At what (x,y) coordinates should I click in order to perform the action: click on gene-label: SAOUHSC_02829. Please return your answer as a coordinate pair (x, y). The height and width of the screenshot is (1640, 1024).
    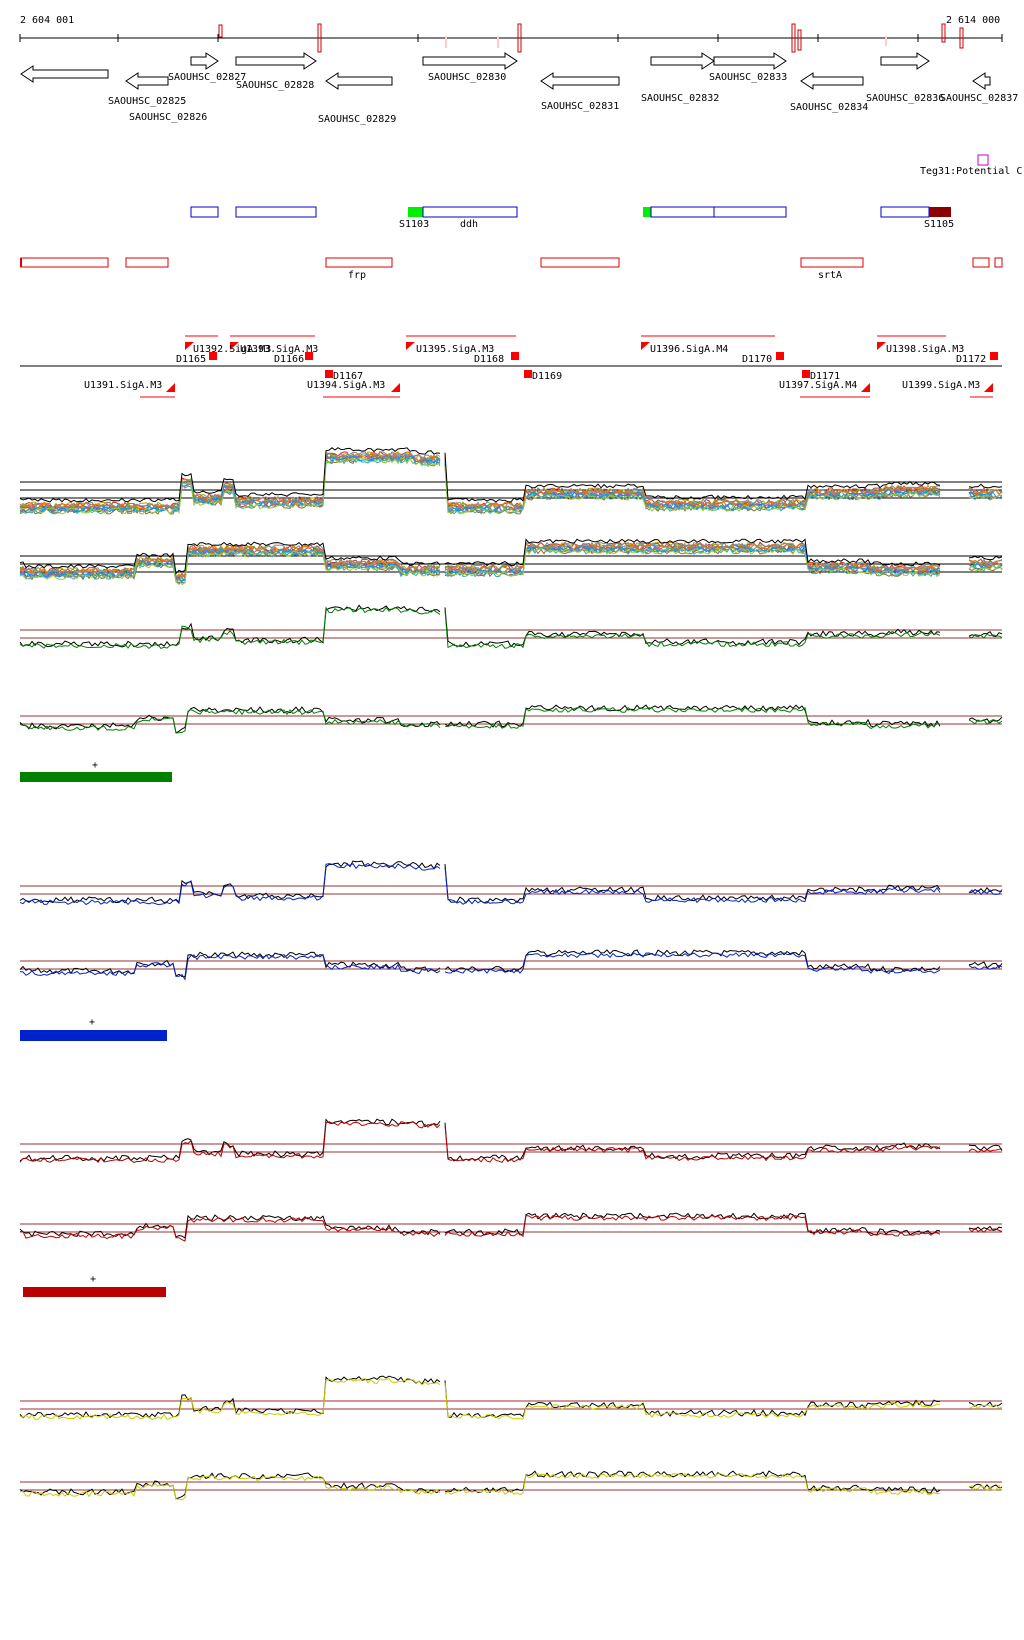
    Looking at the image, I should click on (357, 119).